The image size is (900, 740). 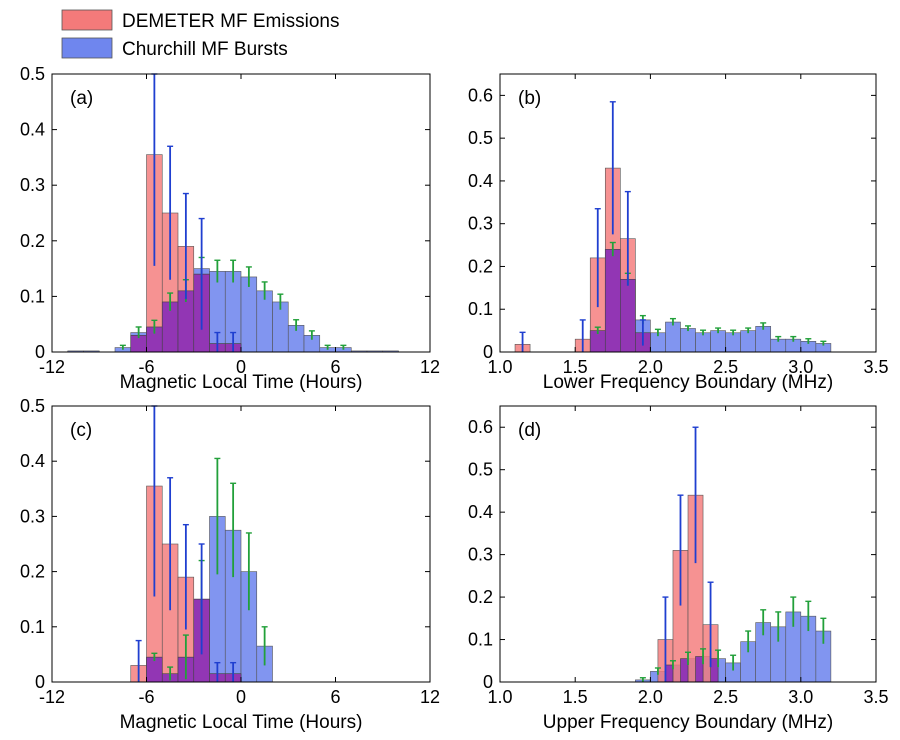 I want to click on legend-swatch-demeter, so click(x=87, y=20).